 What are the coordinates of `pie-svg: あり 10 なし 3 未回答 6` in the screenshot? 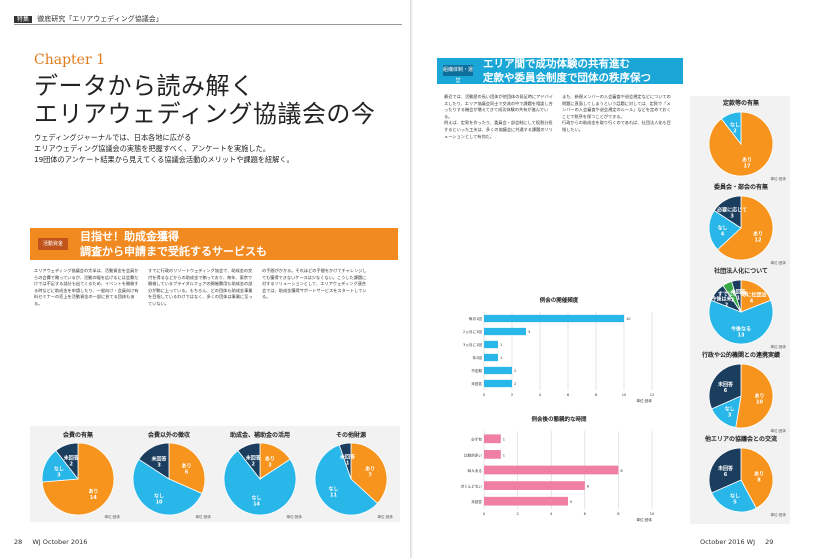 It's located at (741, 396).